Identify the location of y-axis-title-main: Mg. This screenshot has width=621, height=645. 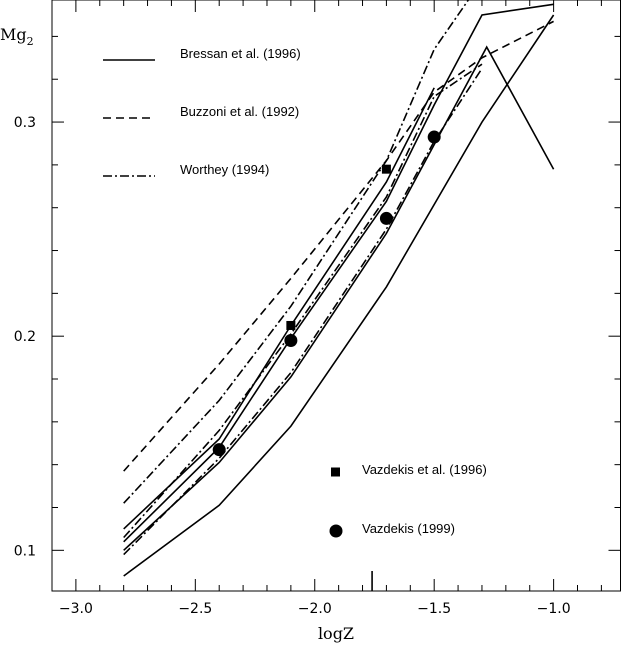
(13, 34).